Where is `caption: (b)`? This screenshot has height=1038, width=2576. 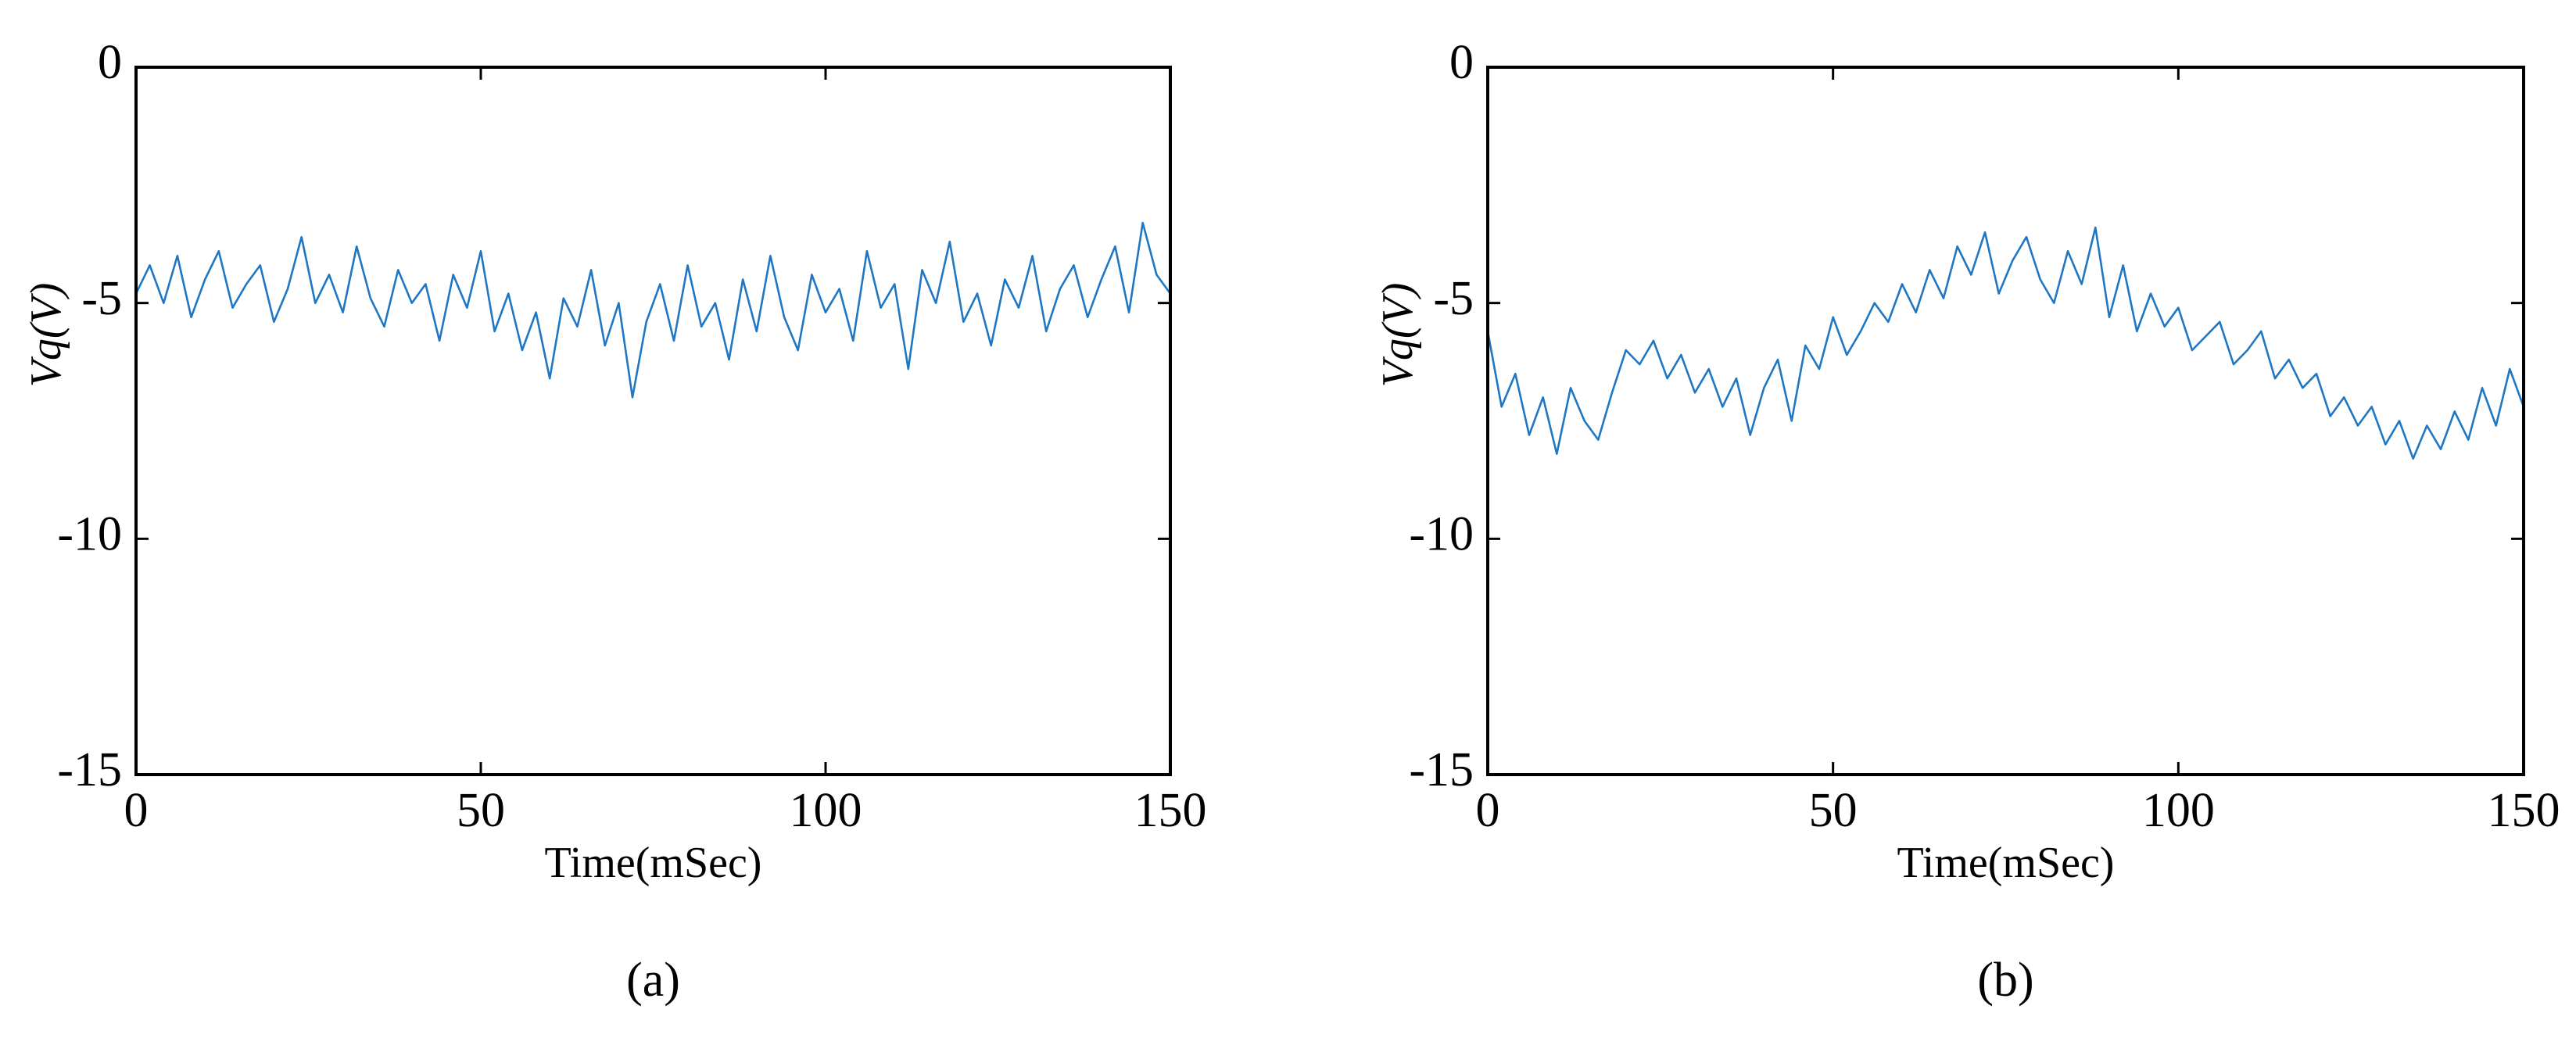 caption: (b) is located at coordinates (2005, 980).